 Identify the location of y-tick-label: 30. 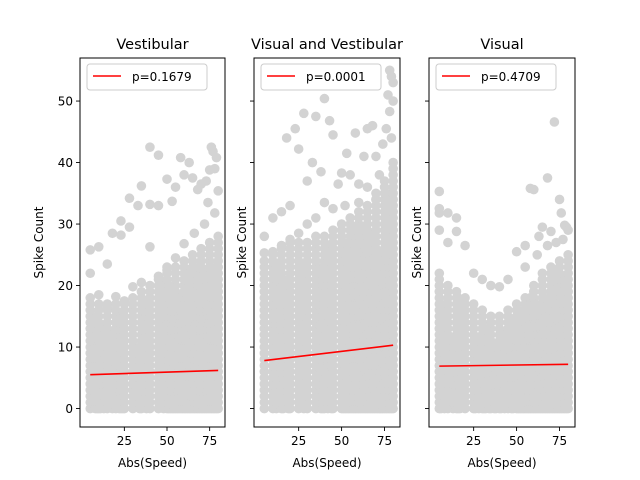
(65, 225).